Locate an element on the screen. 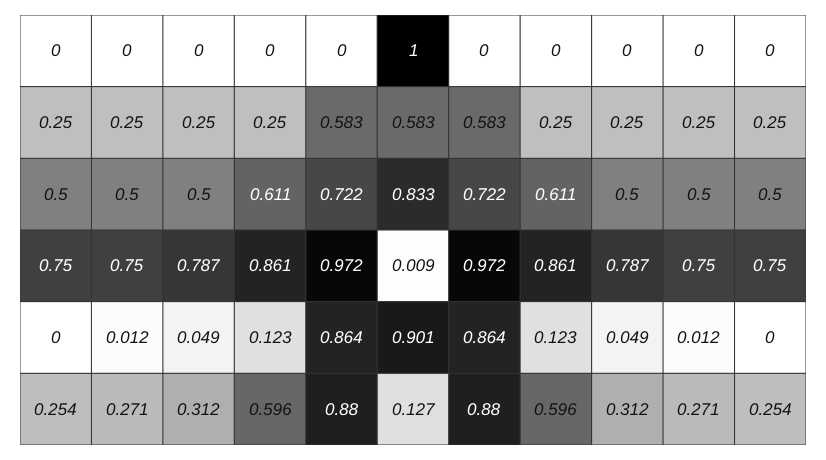 Image resolution: width=826 pixels, height=460 pixels. data-label: 1 is located at coordinates (413, 50).